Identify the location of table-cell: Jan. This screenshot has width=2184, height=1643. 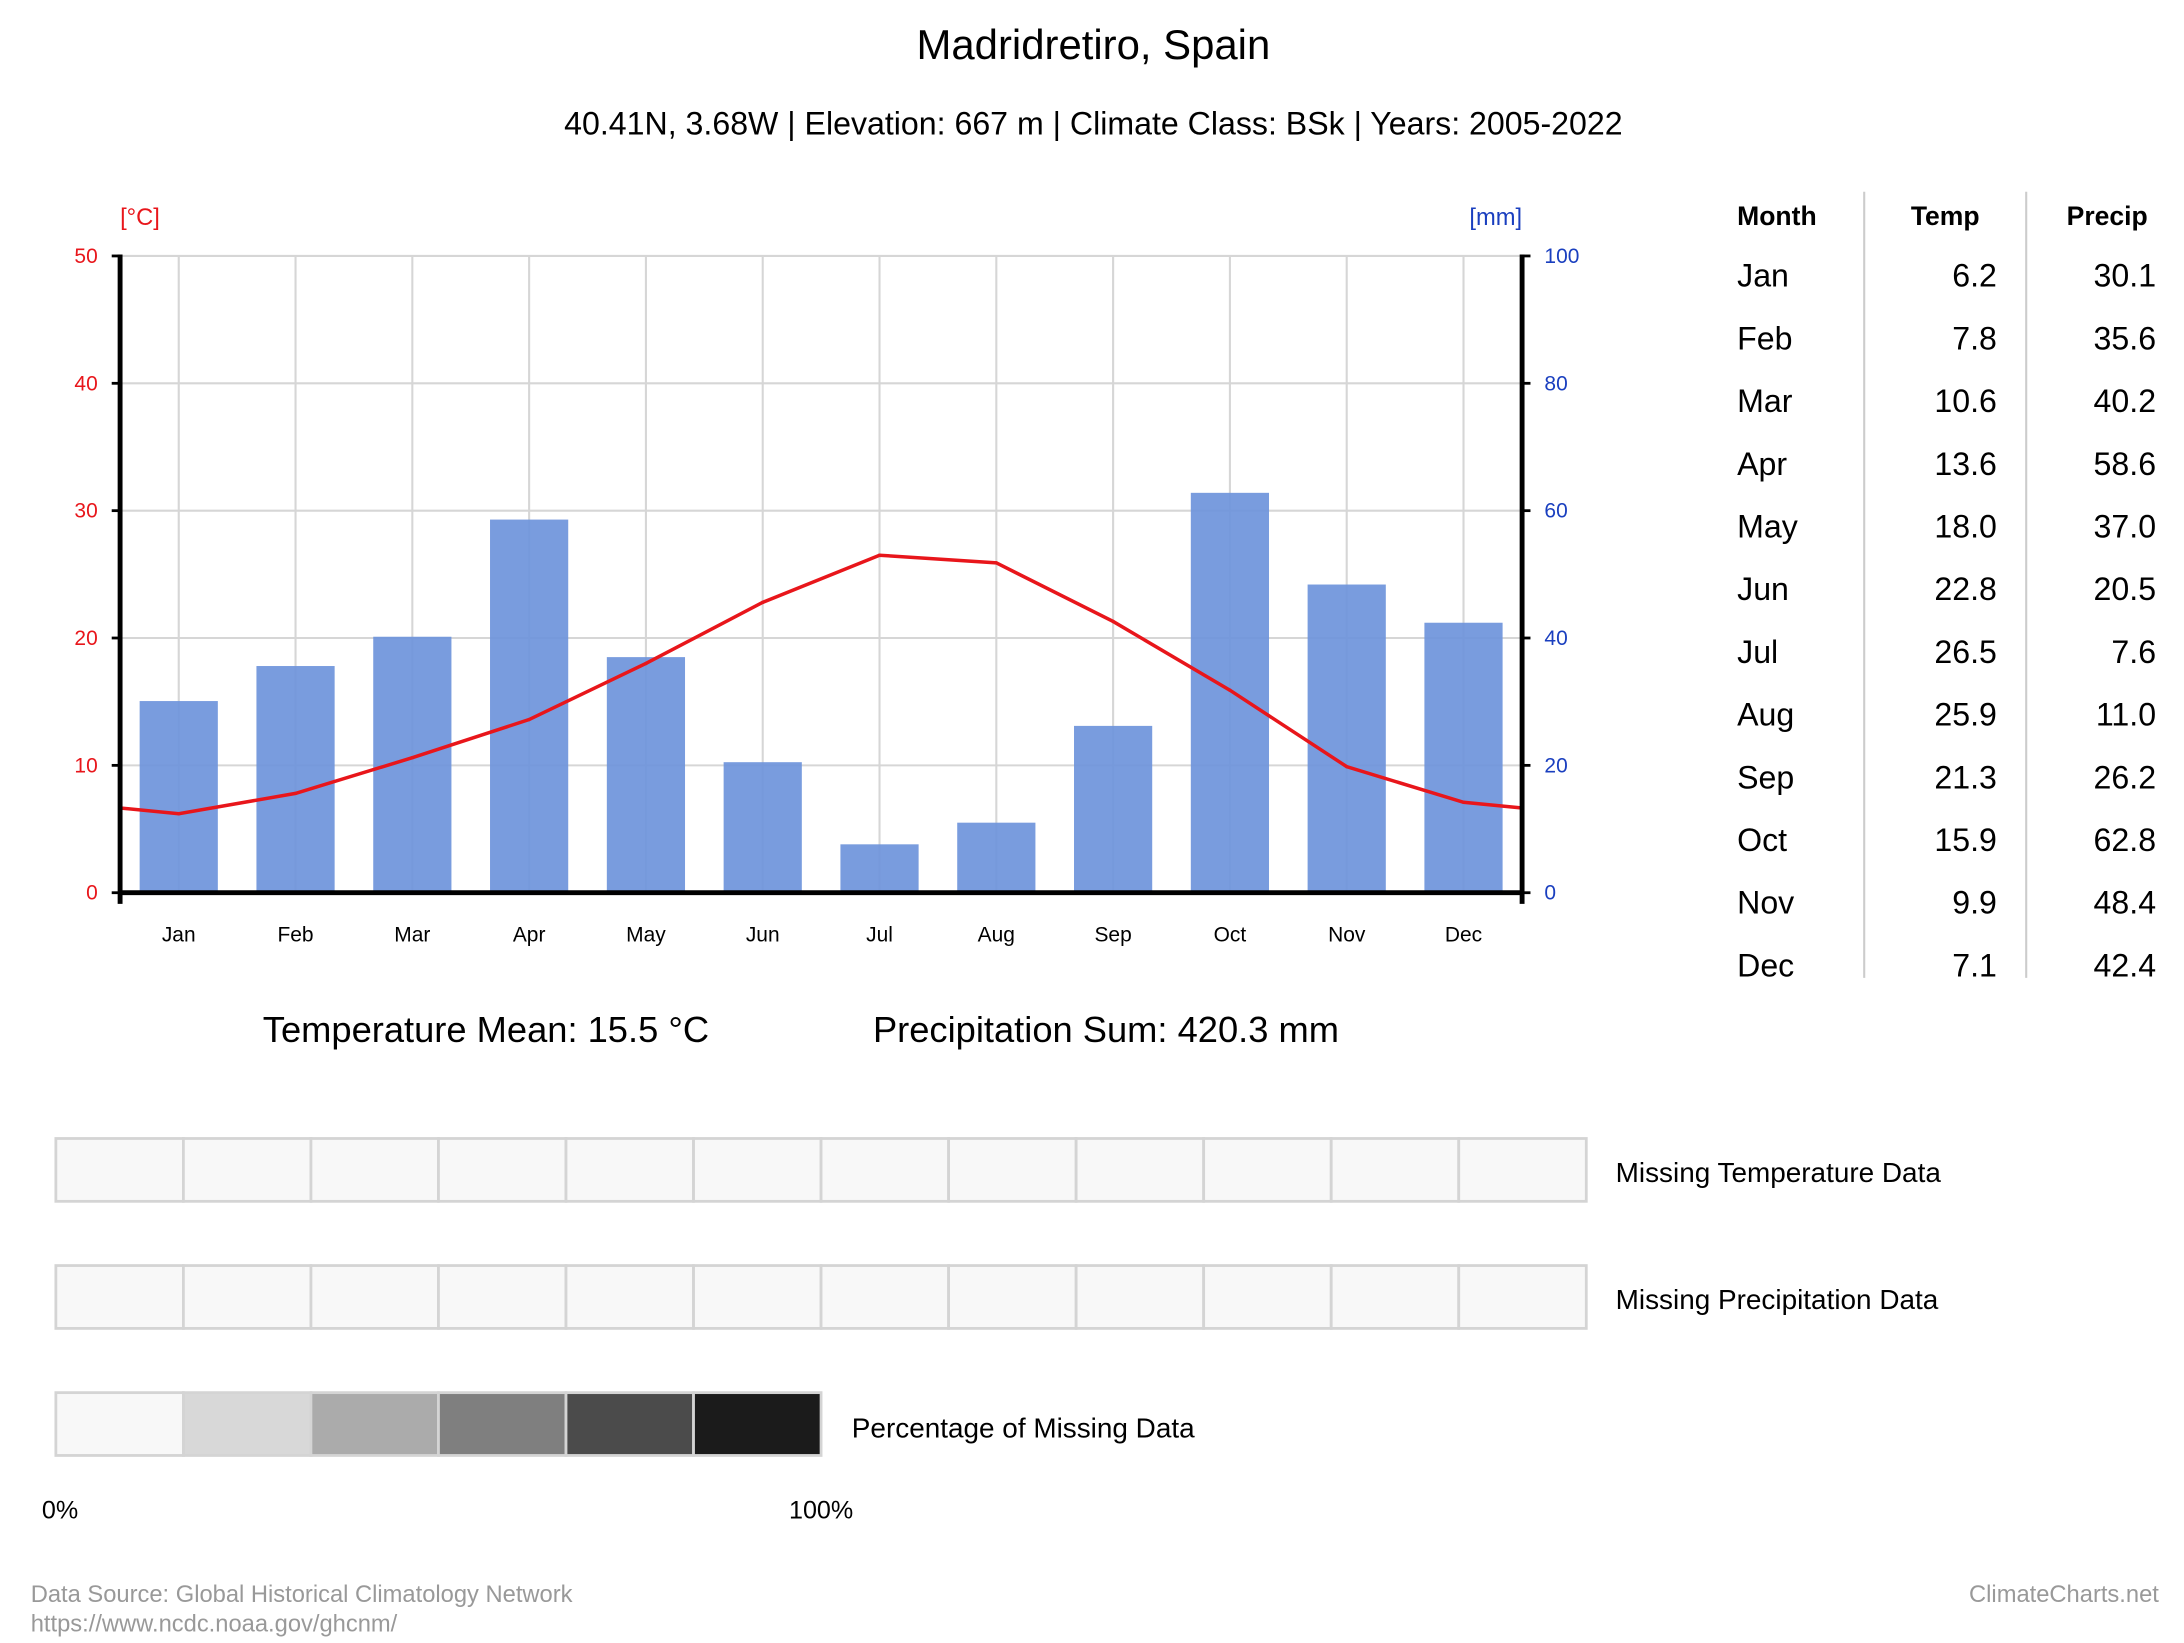
(1763, 276).